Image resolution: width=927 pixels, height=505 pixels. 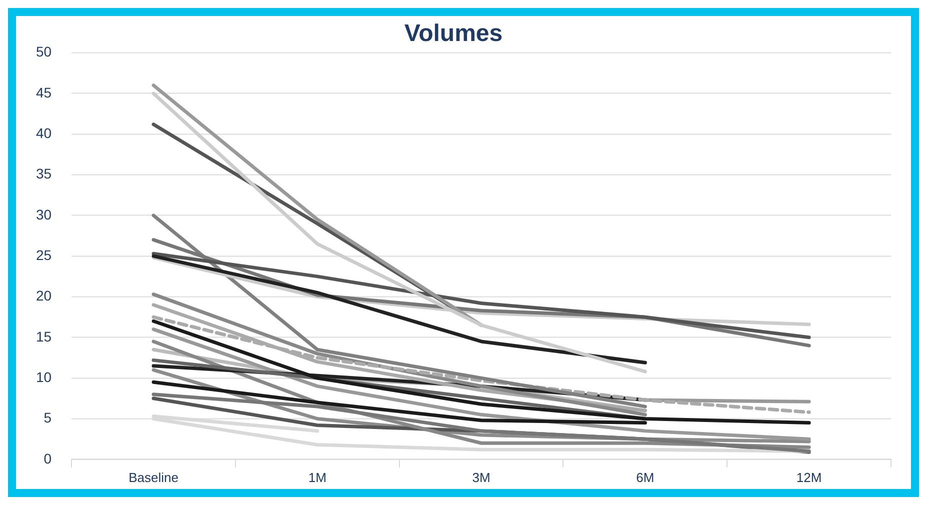 What do you see at coordinates (48, 418) in the screenshot?
I see `y-tick-label: 5` at bounding box center [48, 418].